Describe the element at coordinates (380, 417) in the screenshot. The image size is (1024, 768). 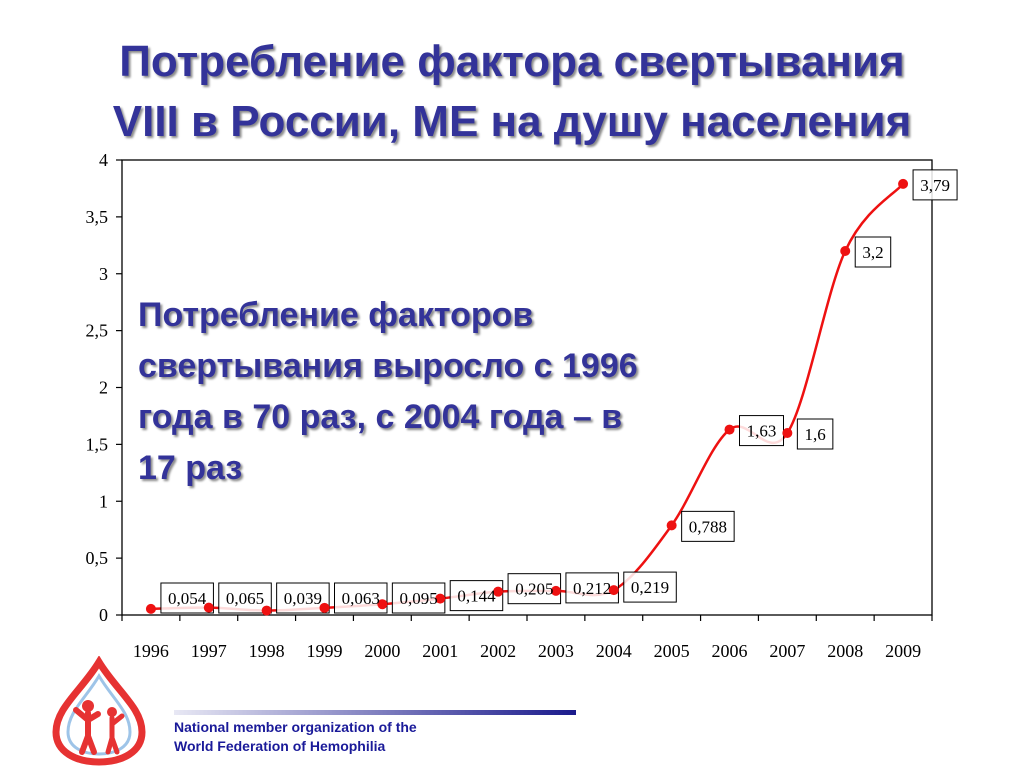
I see `annotation-line: года в 70 раз, с 2004 года – в` at that location.